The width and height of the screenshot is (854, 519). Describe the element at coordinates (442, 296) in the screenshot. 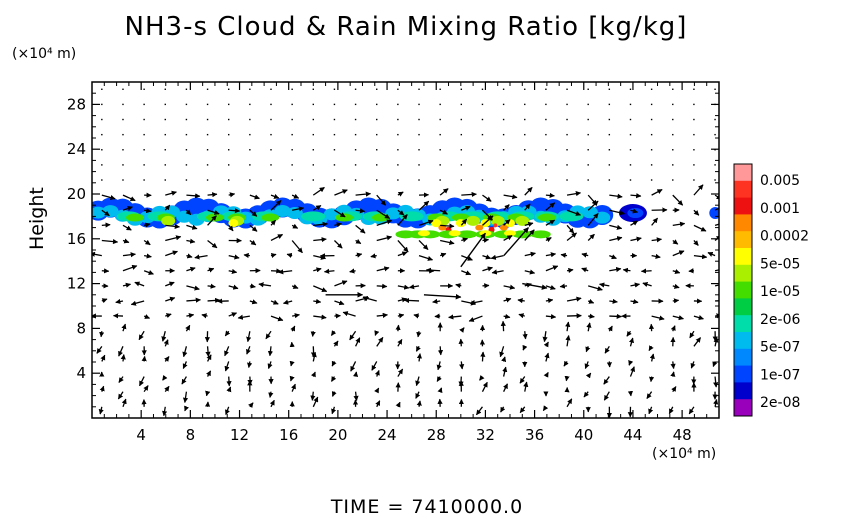

I see `wind-vector-strong` at that location.